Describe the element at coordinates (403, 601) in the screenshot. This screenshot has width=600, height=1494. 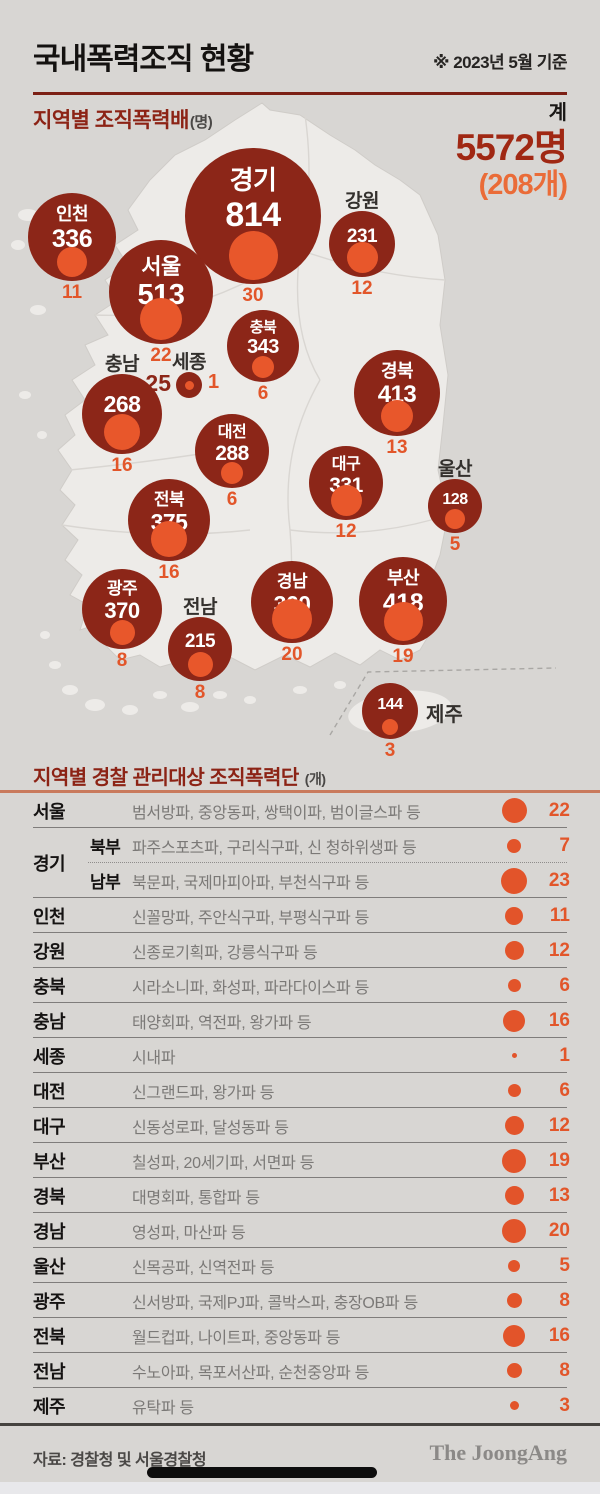
I see `region-bubble-부산: 부산418` at that location.